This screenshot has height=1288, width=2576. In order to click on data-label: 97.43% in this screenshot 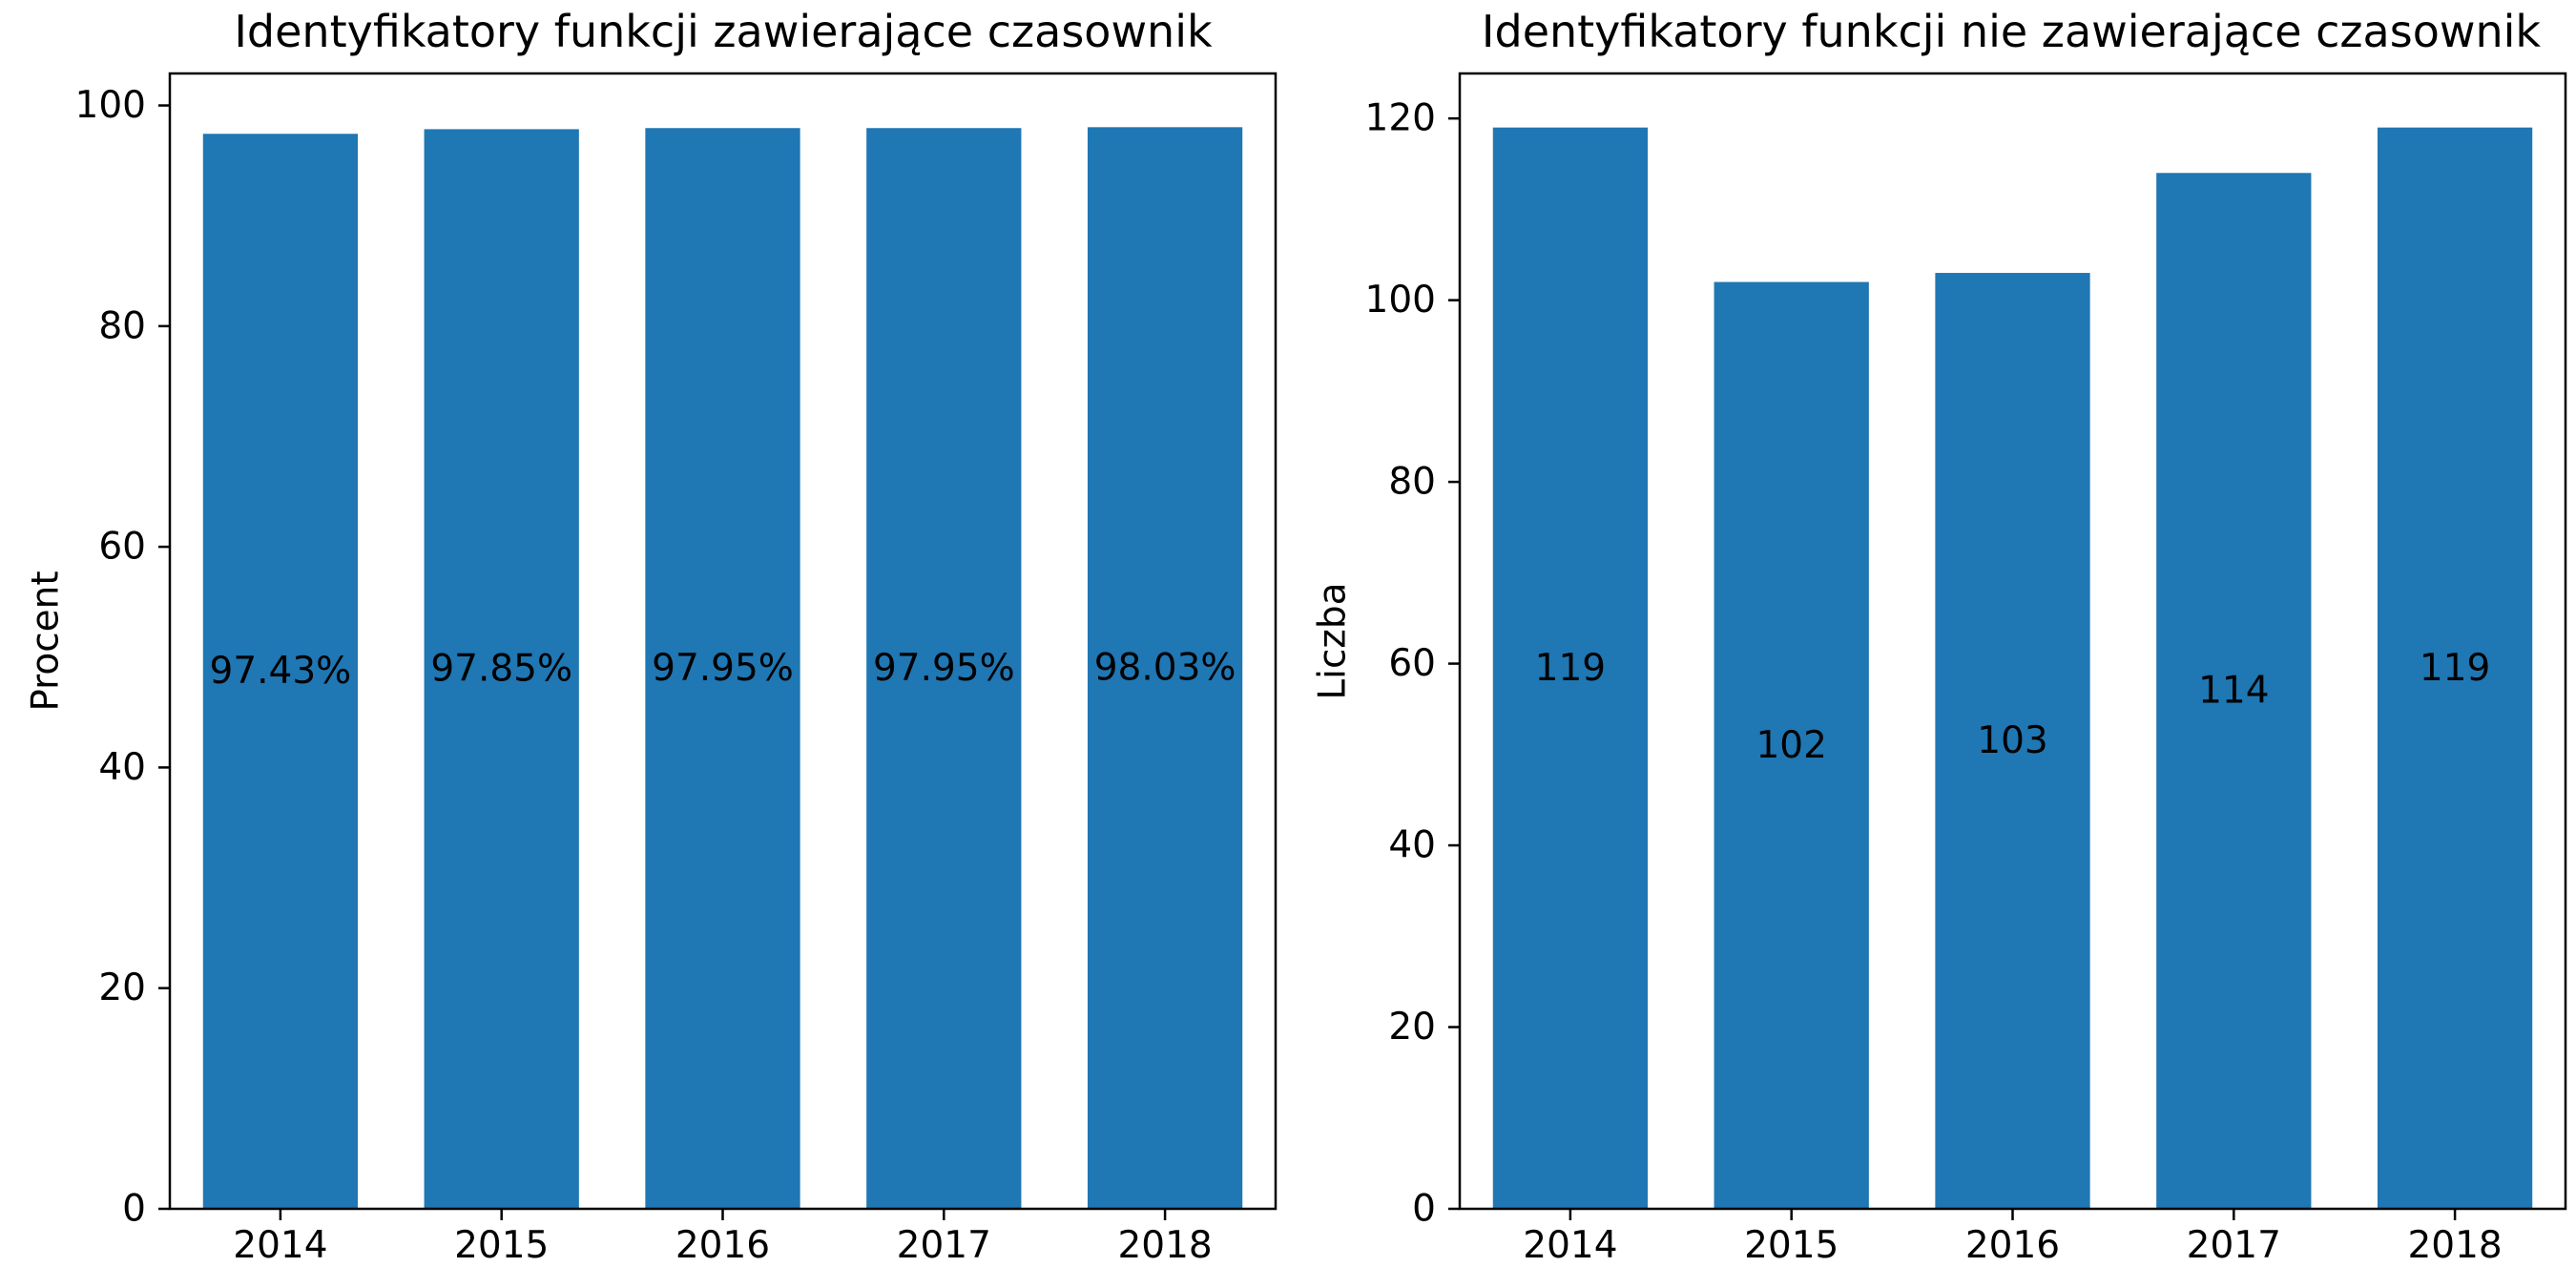, I will do `click(281, 671)`.